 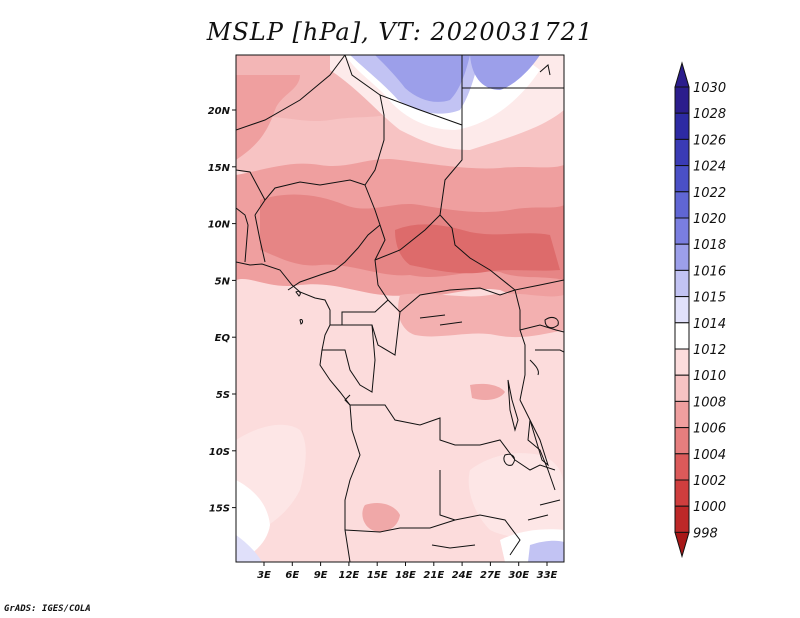 I want to click on lat-tick-label: 20N, so click(x=219, y=111).